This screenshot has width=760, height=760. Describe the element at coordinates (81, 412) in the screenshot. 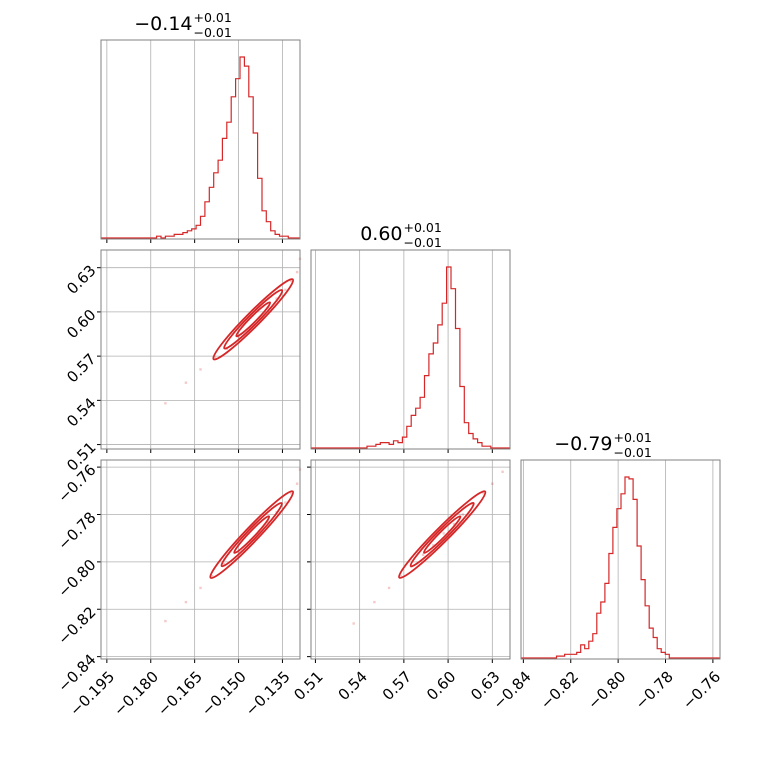

I see `y-tick-label: 0.54` at that location.